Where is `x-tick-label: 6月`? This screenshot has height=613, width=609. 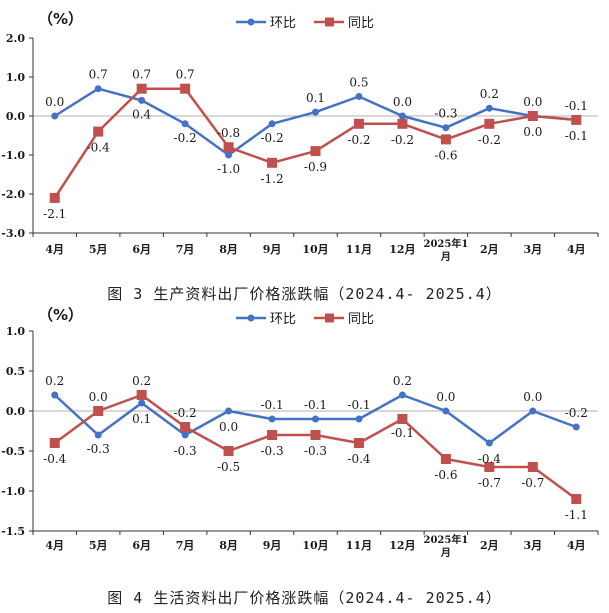 x-tick-label: 6月 is located at coordinates (141, 545).